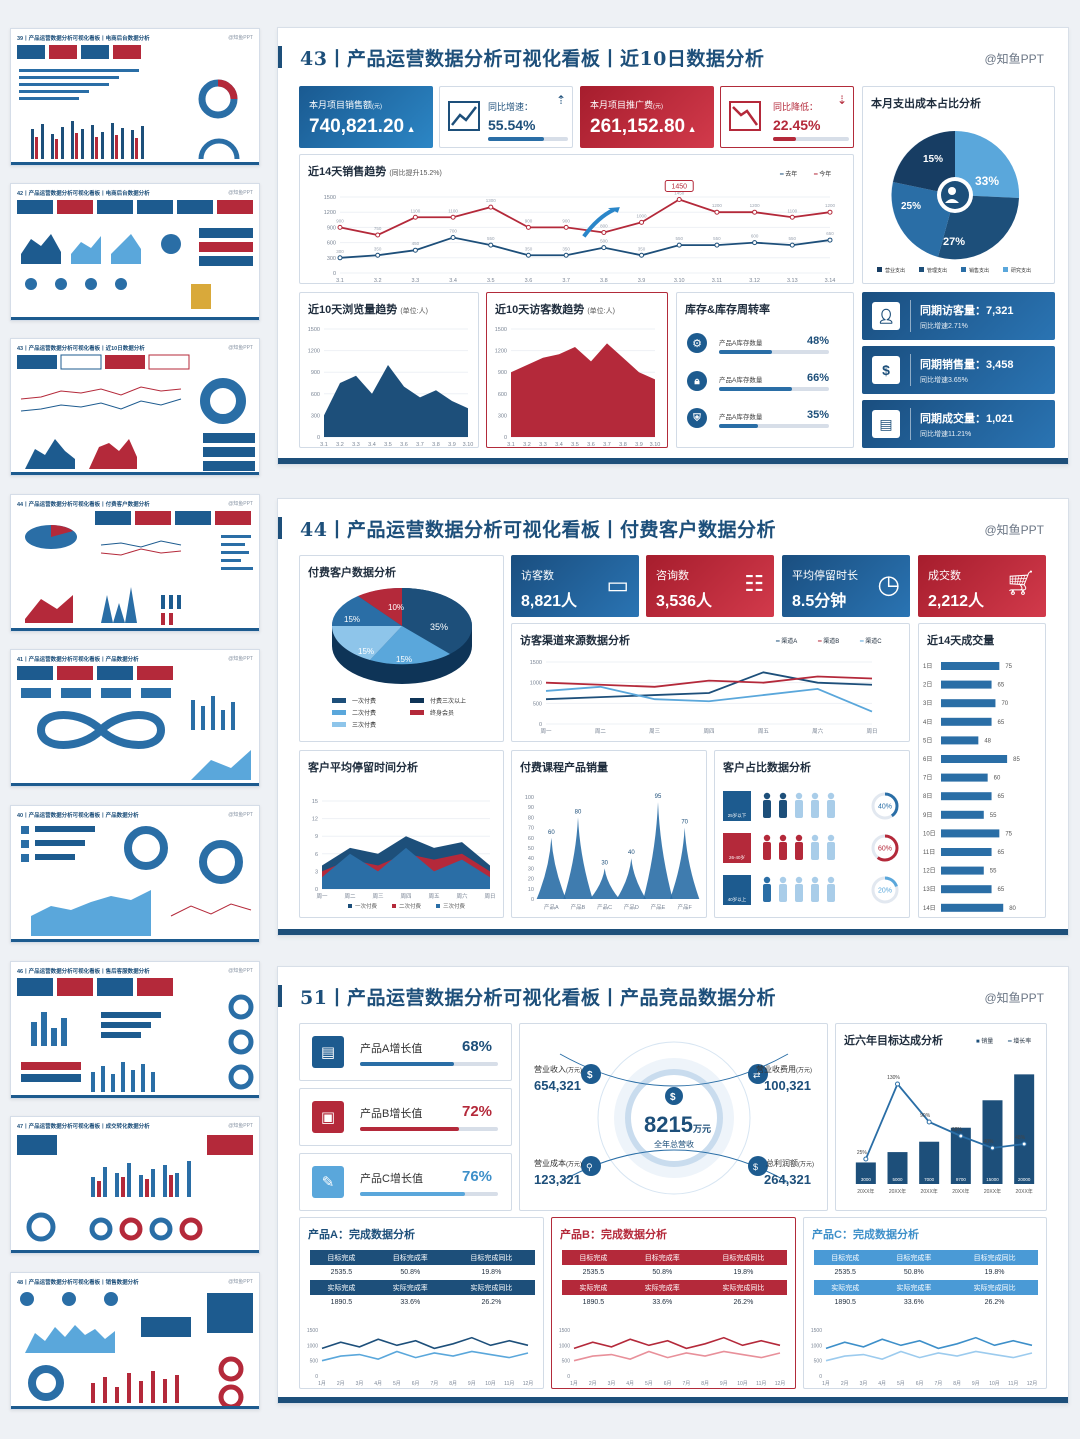 Image resolution: width=1080 pixels, height=1439 pixels. Describe the element at coordinates (378, 228) in the screenshot. I see `data-label: 750` at that location.